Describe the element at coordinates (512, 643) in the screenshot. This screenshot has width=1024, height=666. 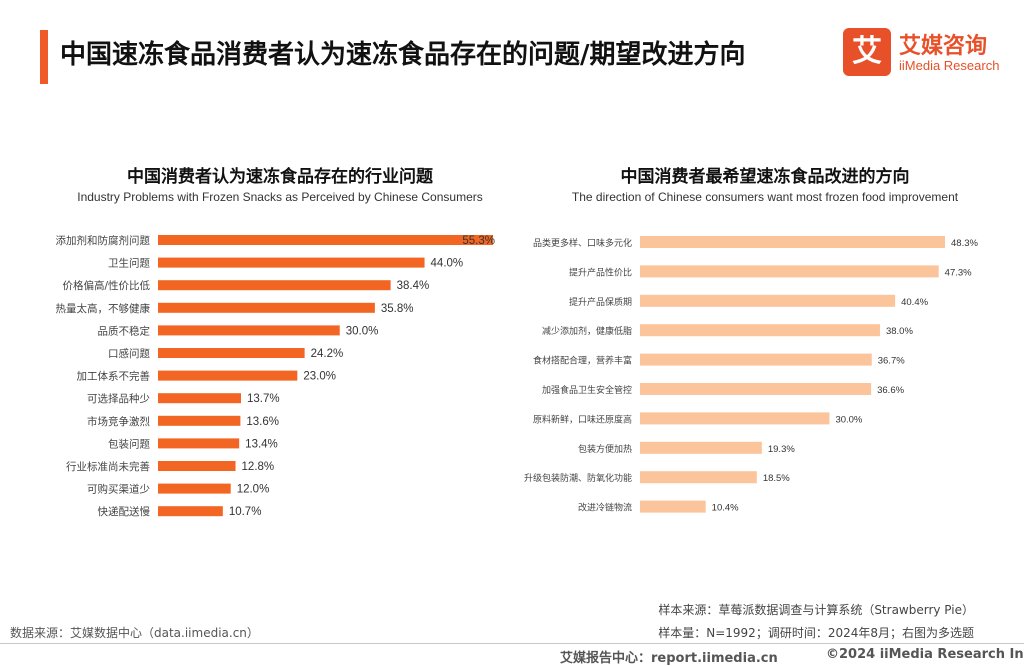
I see `footer-divider` at that location.